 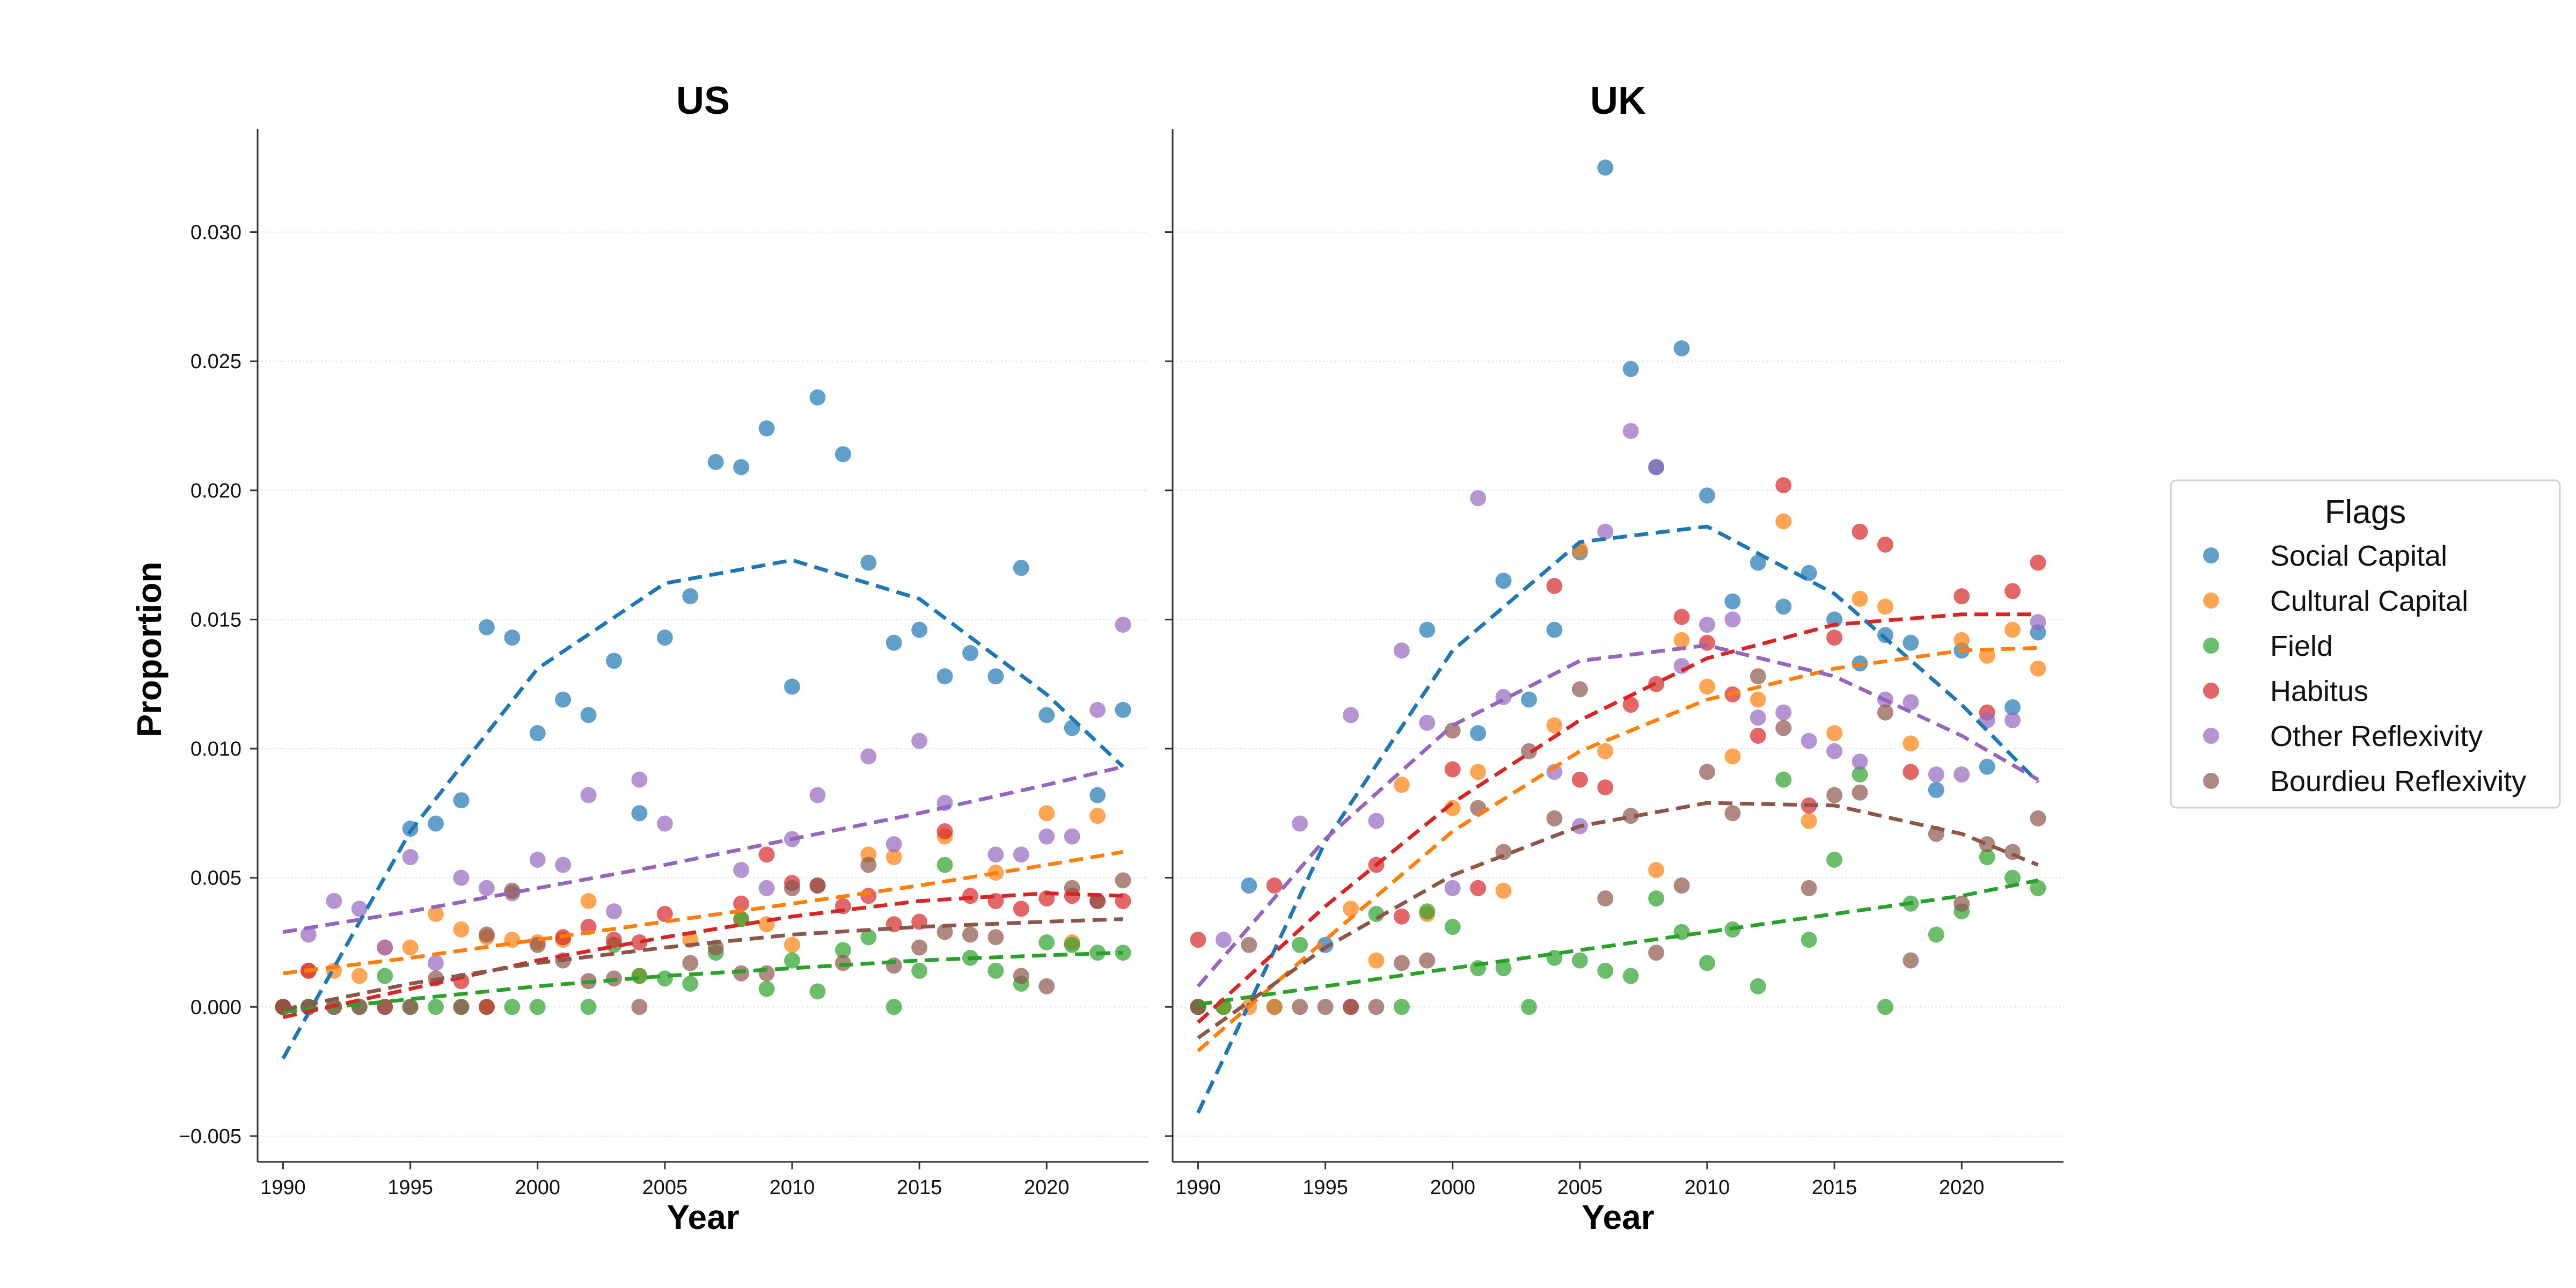 I want to click on x-tick-label: 1990, so click(x=283, y=1187).